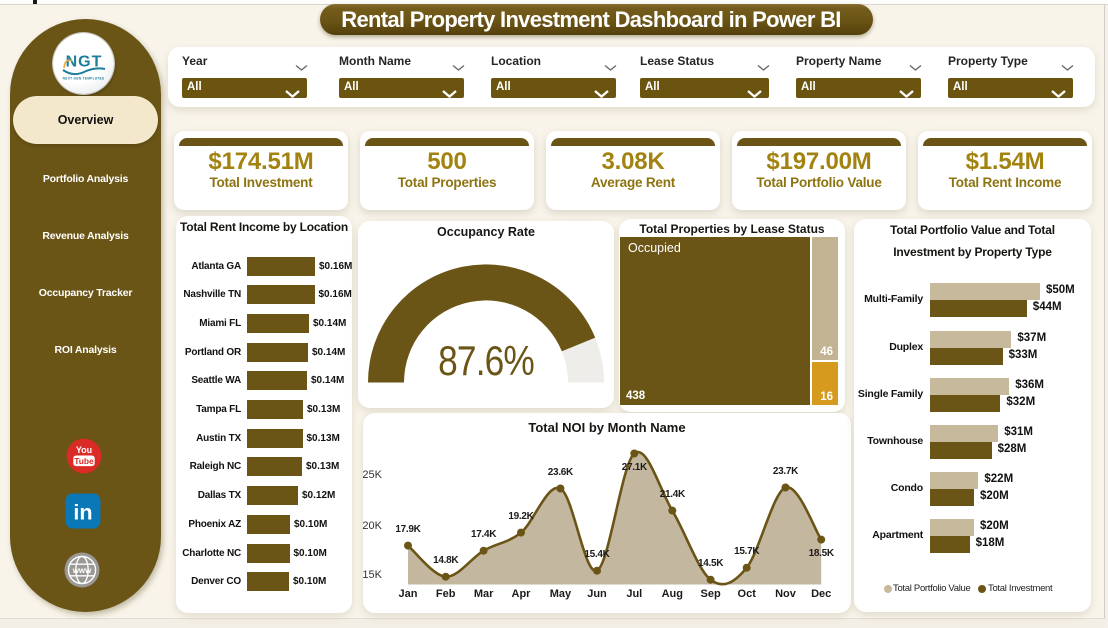 The image size is (1108, 628). Describe the element at coordinates (84, 62) in the screenshot. I see `svg-text: NGT` at that location.